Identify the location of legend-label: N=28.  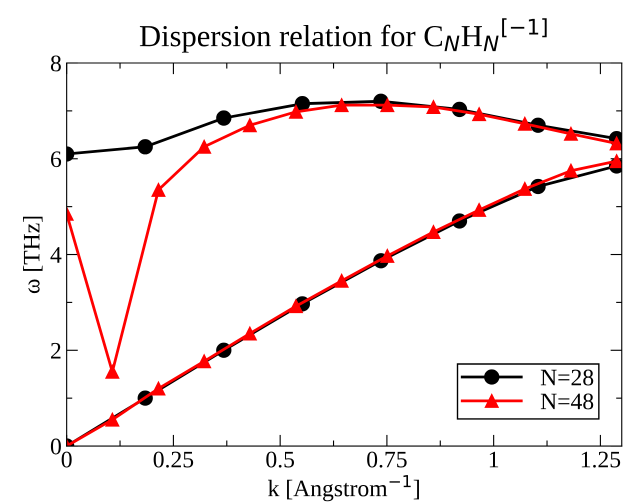
(567, 378).